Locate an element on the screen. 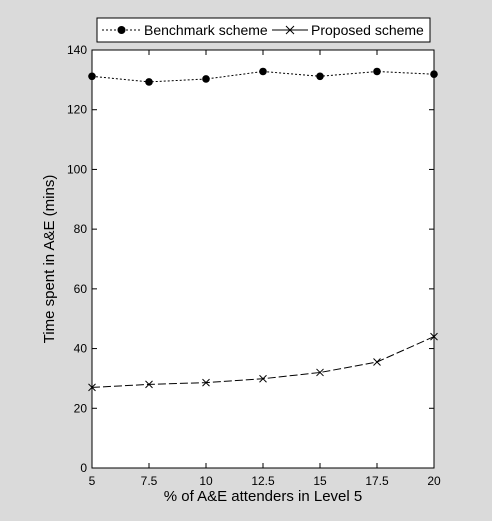 The height and width of the screenshot is (521, 492). legend-proposed-label: Proposed scheme is located at coordinates (367, 30).